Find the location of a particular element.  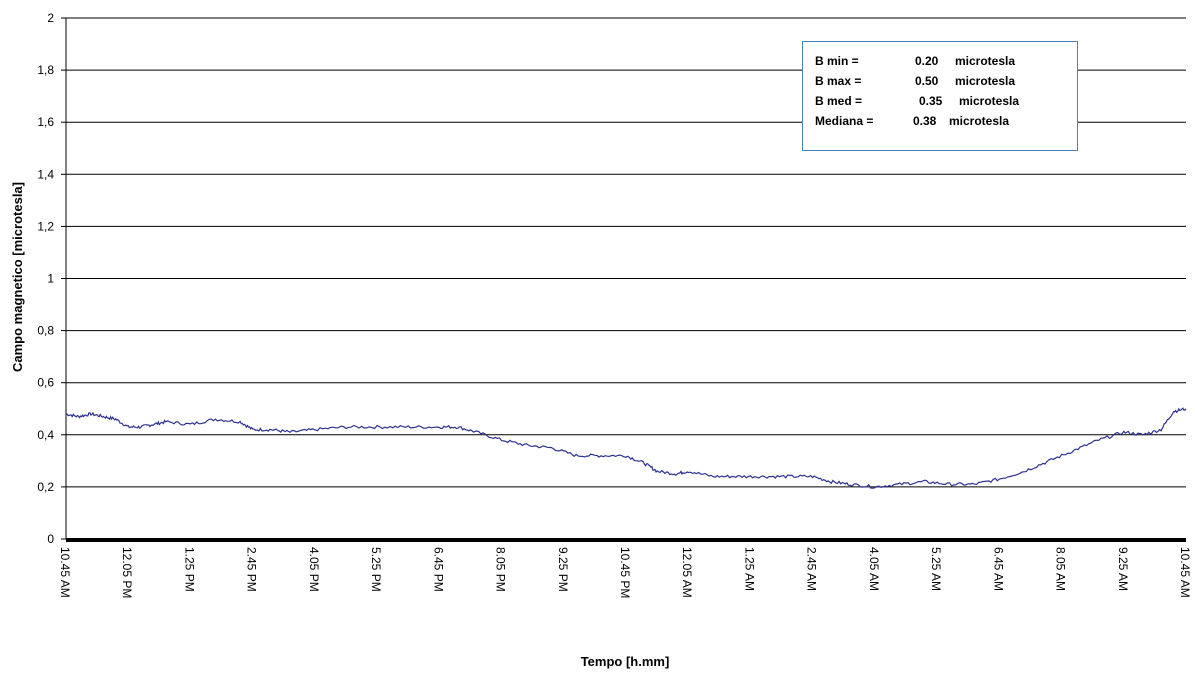

x-tick-label: 12.05 PM is located at coordinates (127, 572).